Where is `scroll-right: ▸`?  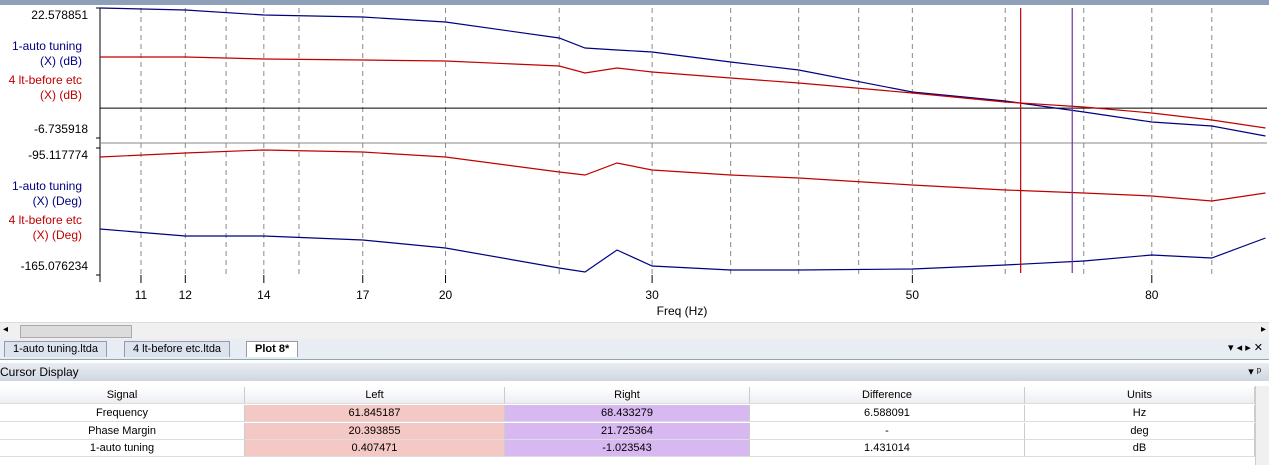 scroll-right: ▸ is located at coordinates (1263, 329).